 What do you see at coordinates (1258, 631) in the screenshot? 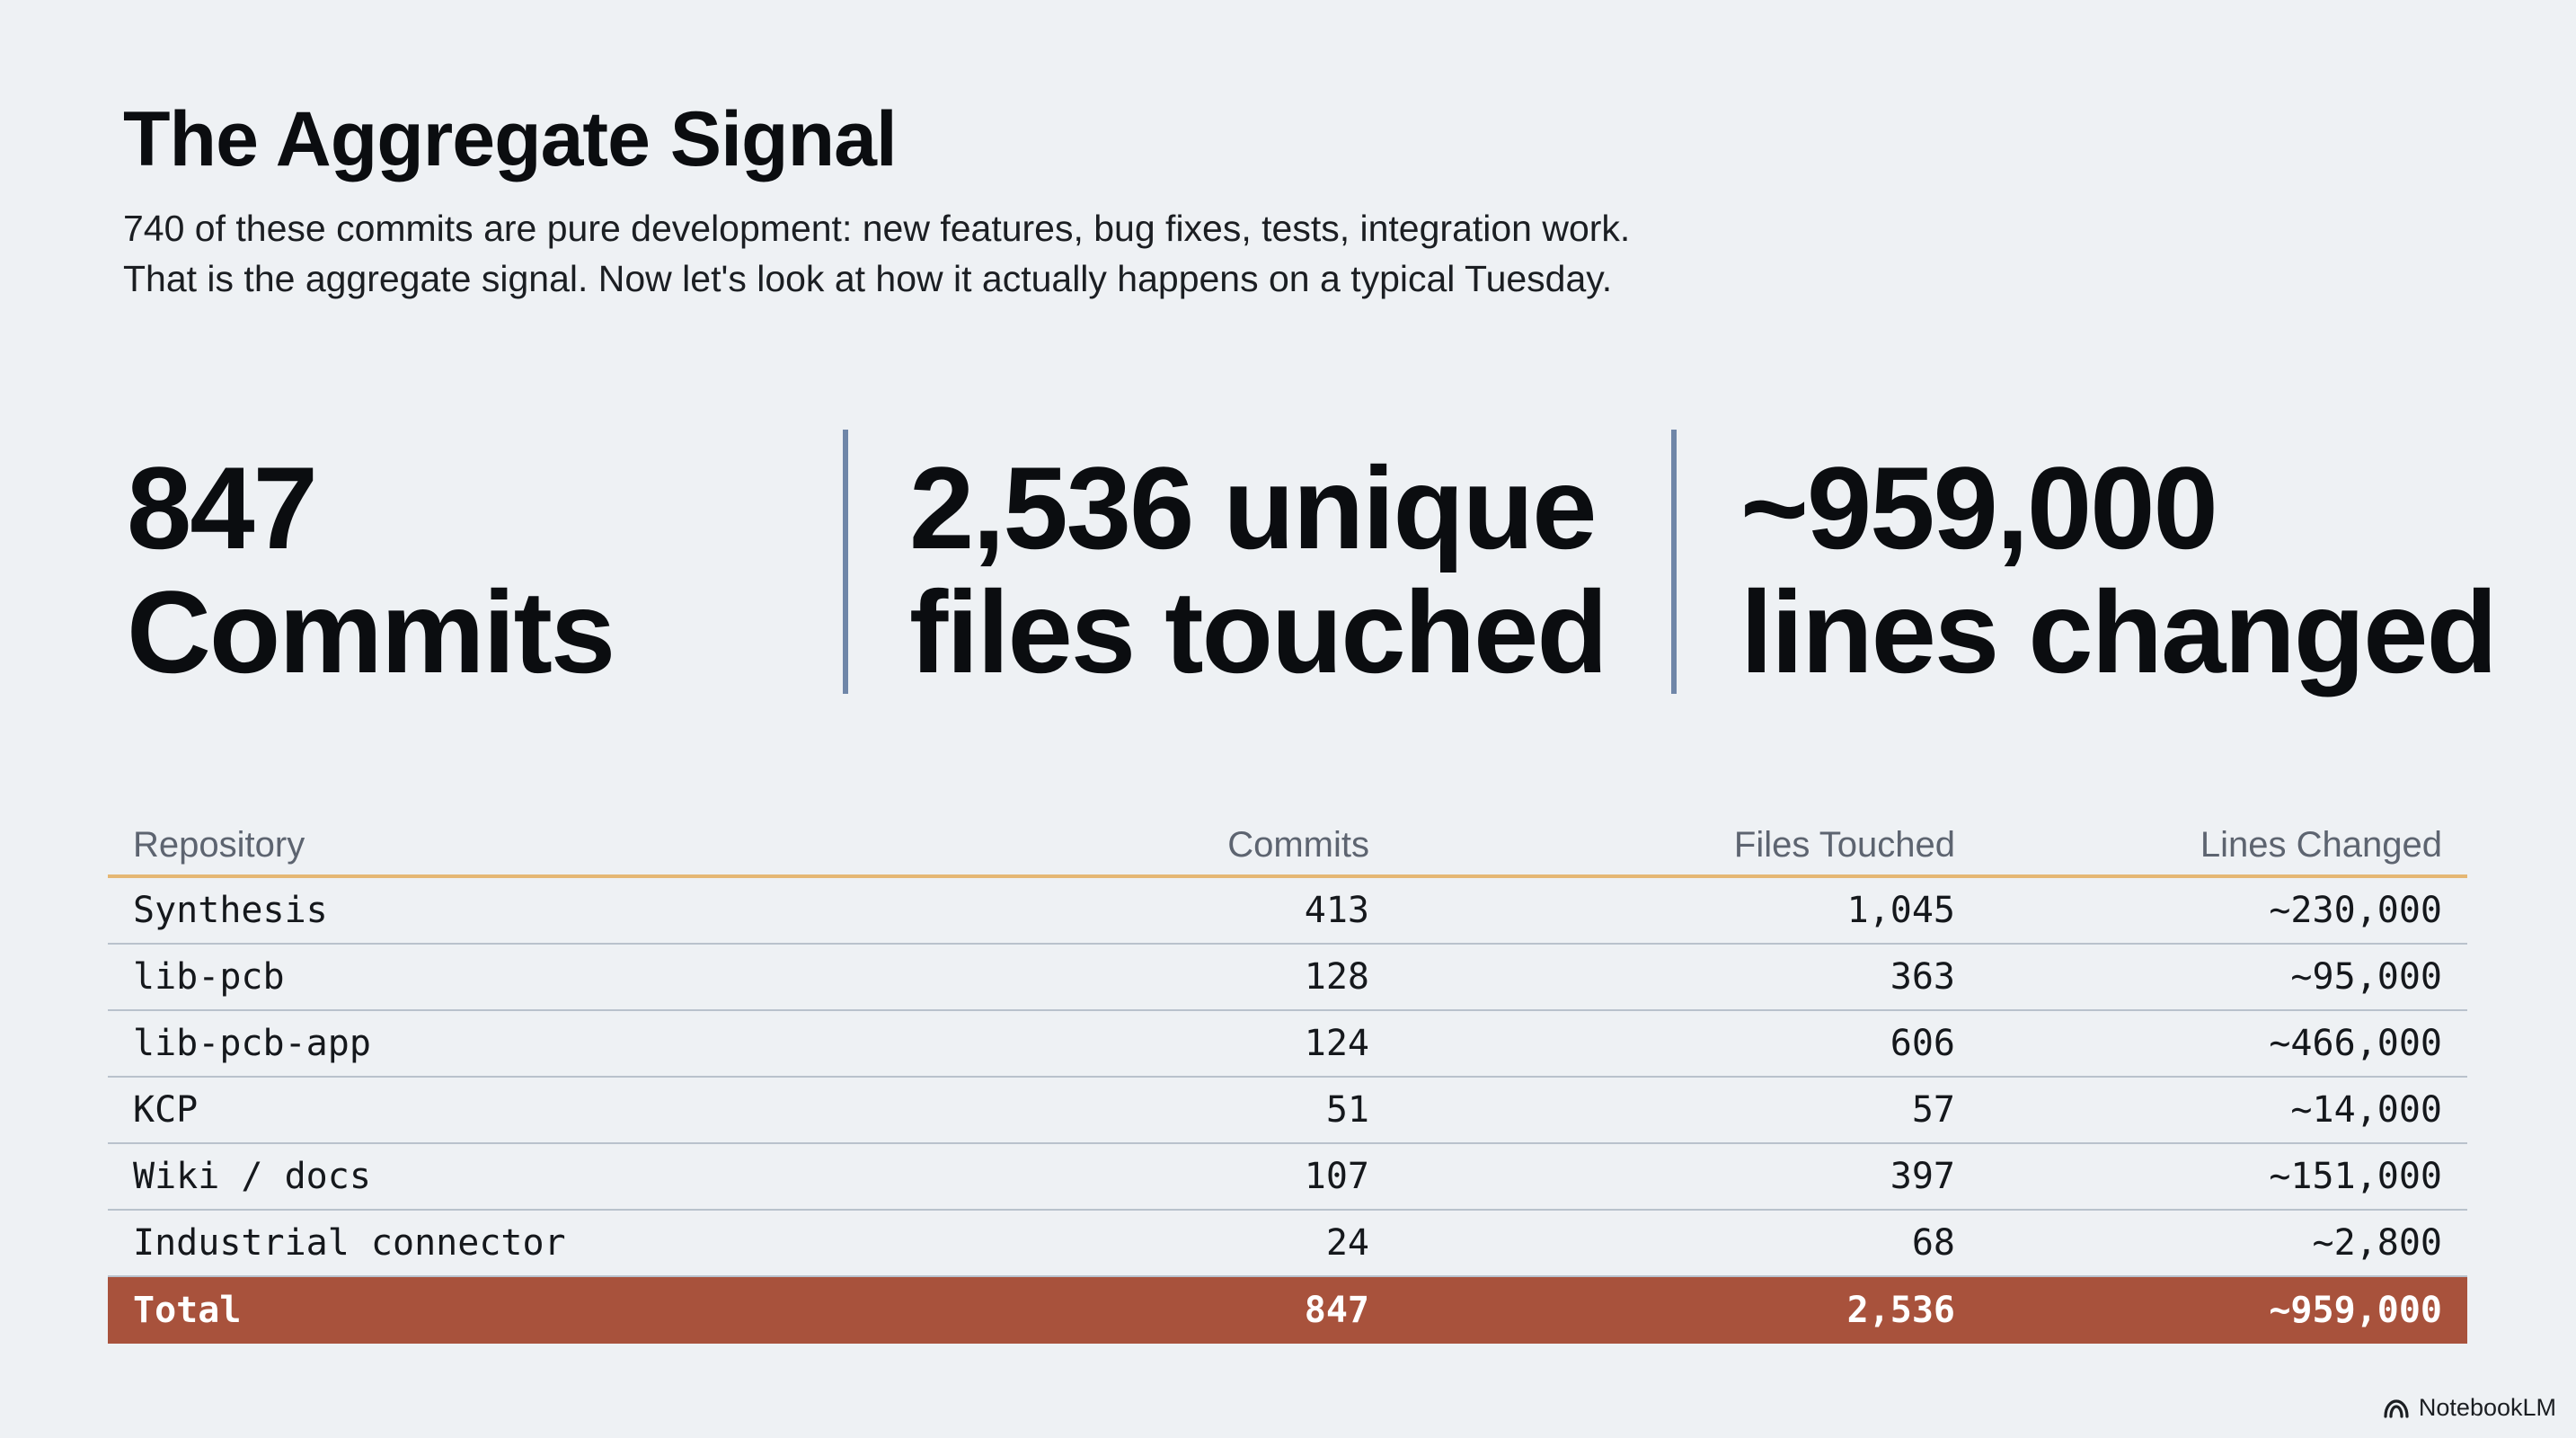
I see `stat-label: files touched` at bounding box center [1258, 631].